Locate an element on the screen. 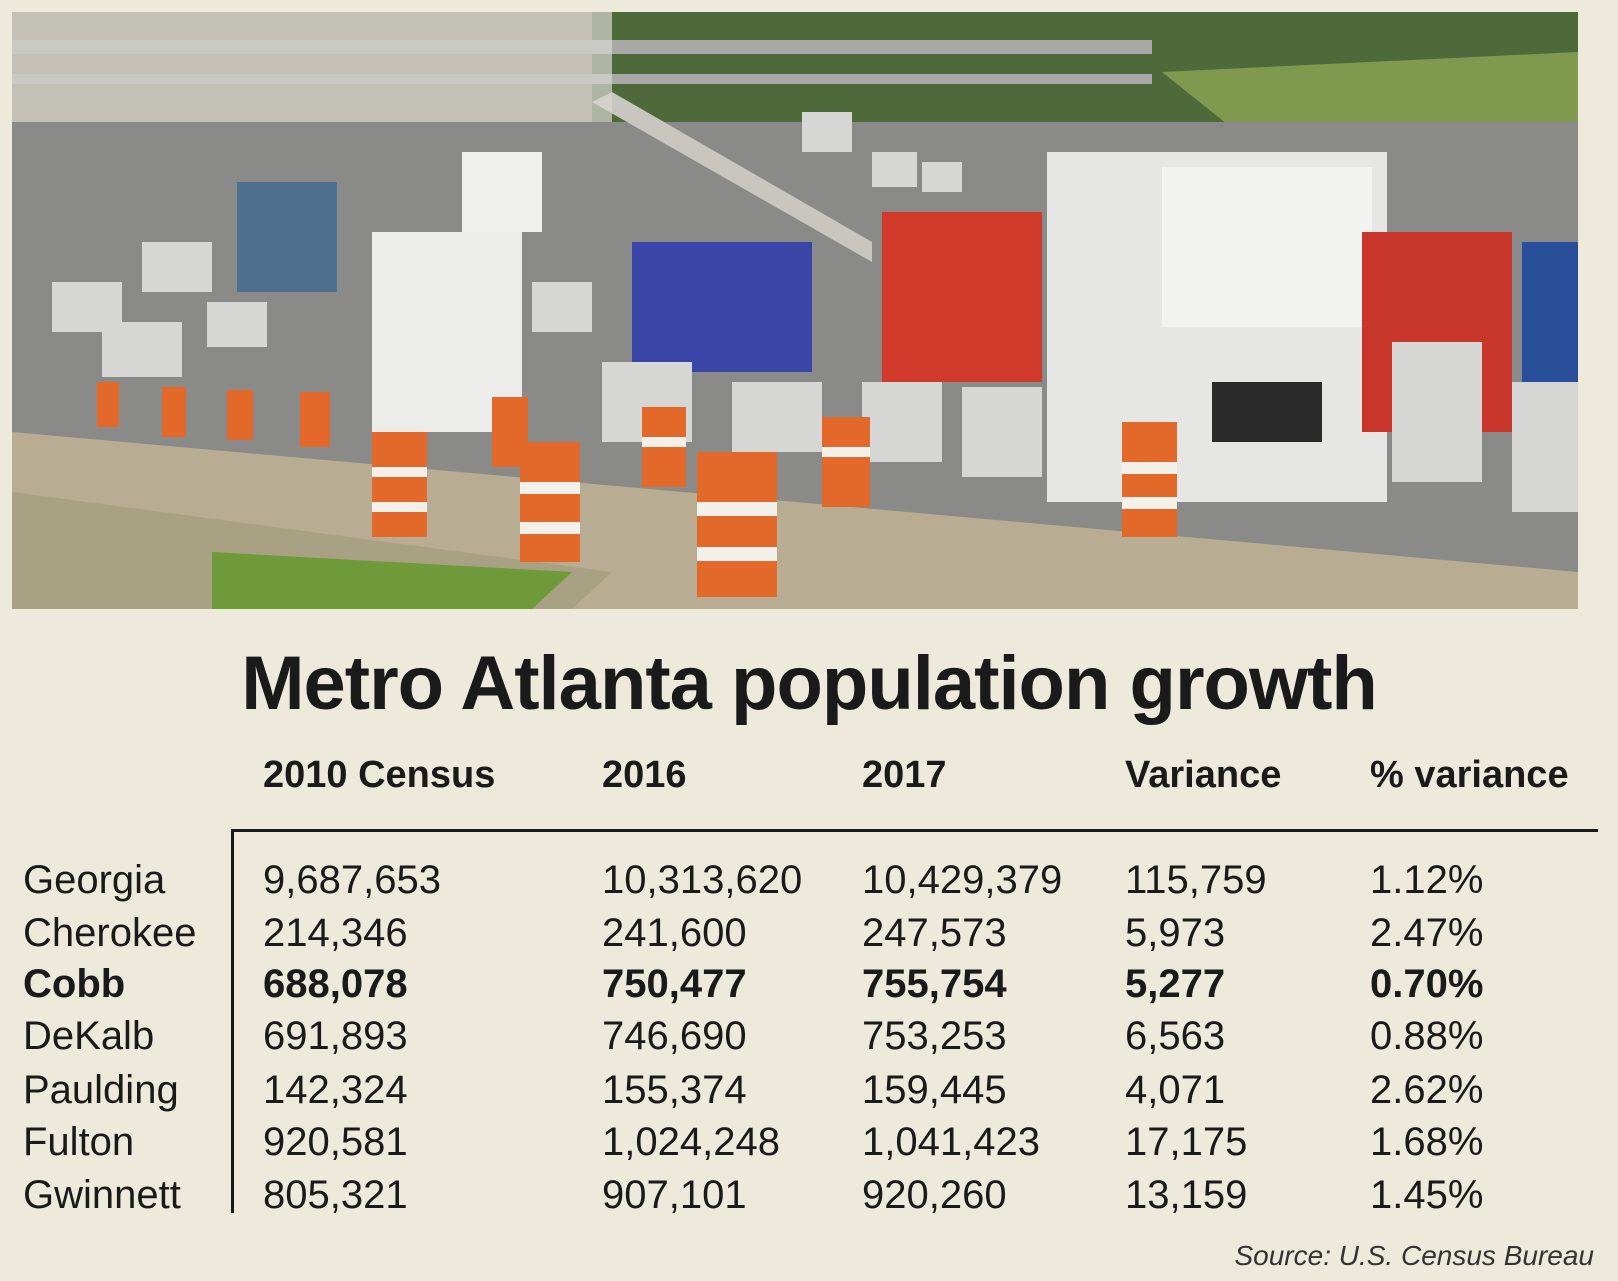 The width and height of the screenshot is (1618, 1281). table-cell: 2.62% is located at coordinates (1427, 1090).